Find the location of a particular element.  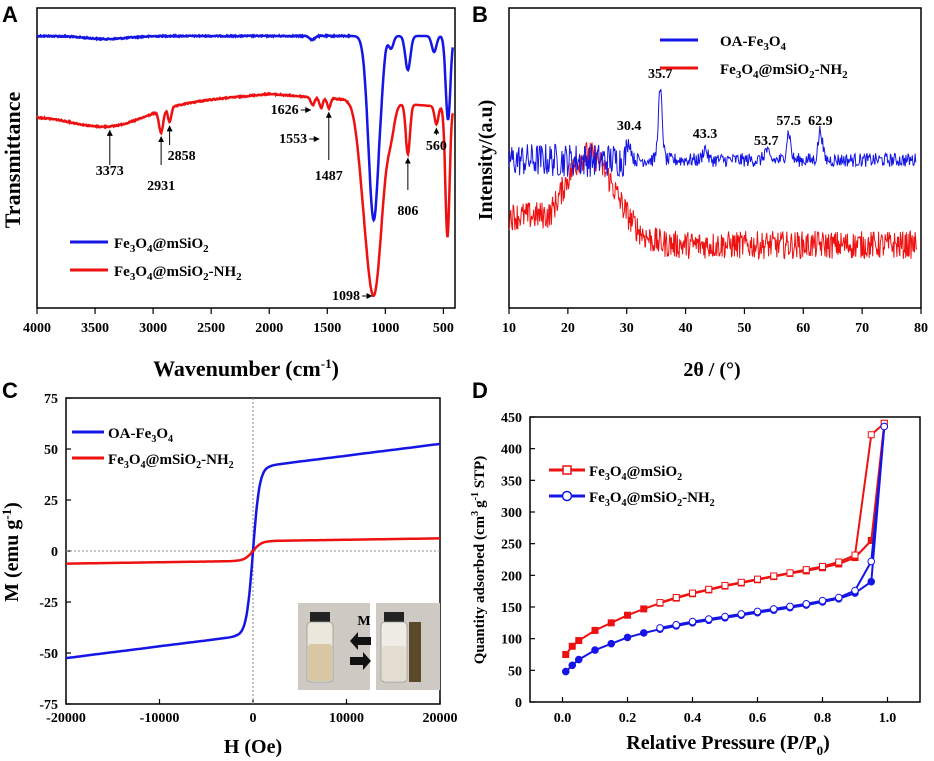

panel-d-xlabel: Relative Pressure (P/P0) is located at coordinates (727, 745).